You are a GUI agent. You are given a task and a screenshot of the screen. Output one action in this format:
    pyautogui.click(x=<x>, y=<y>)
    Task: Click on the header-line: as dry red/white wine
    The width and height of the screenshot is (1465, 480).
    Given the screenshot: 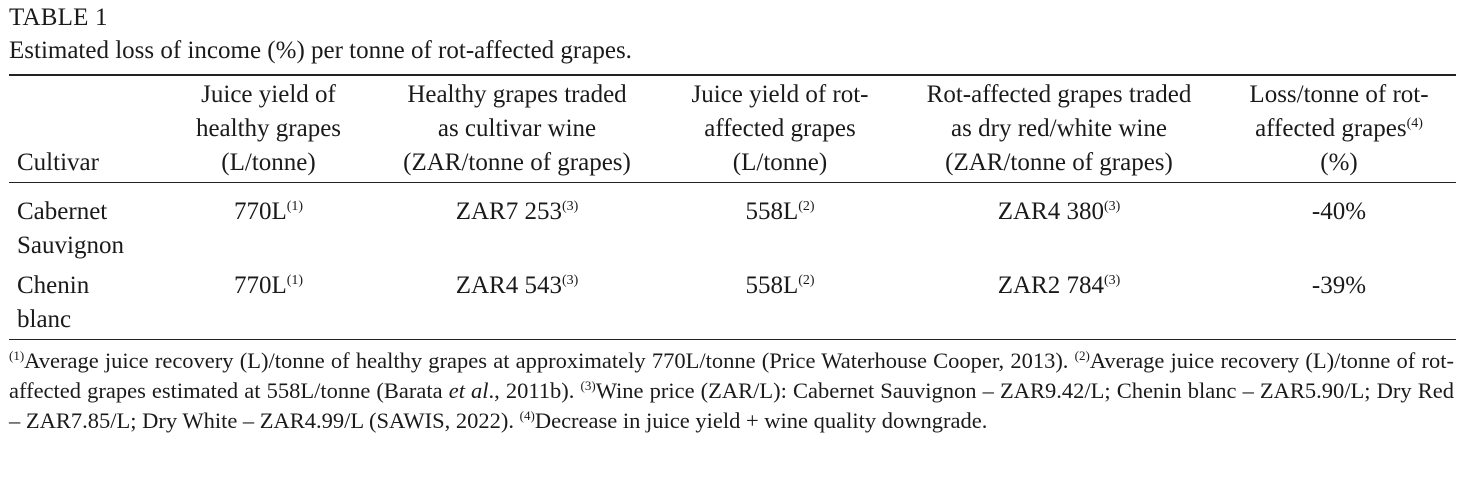 What is the action you would take?
    pyautogui.click(x=1059, y=128)
    